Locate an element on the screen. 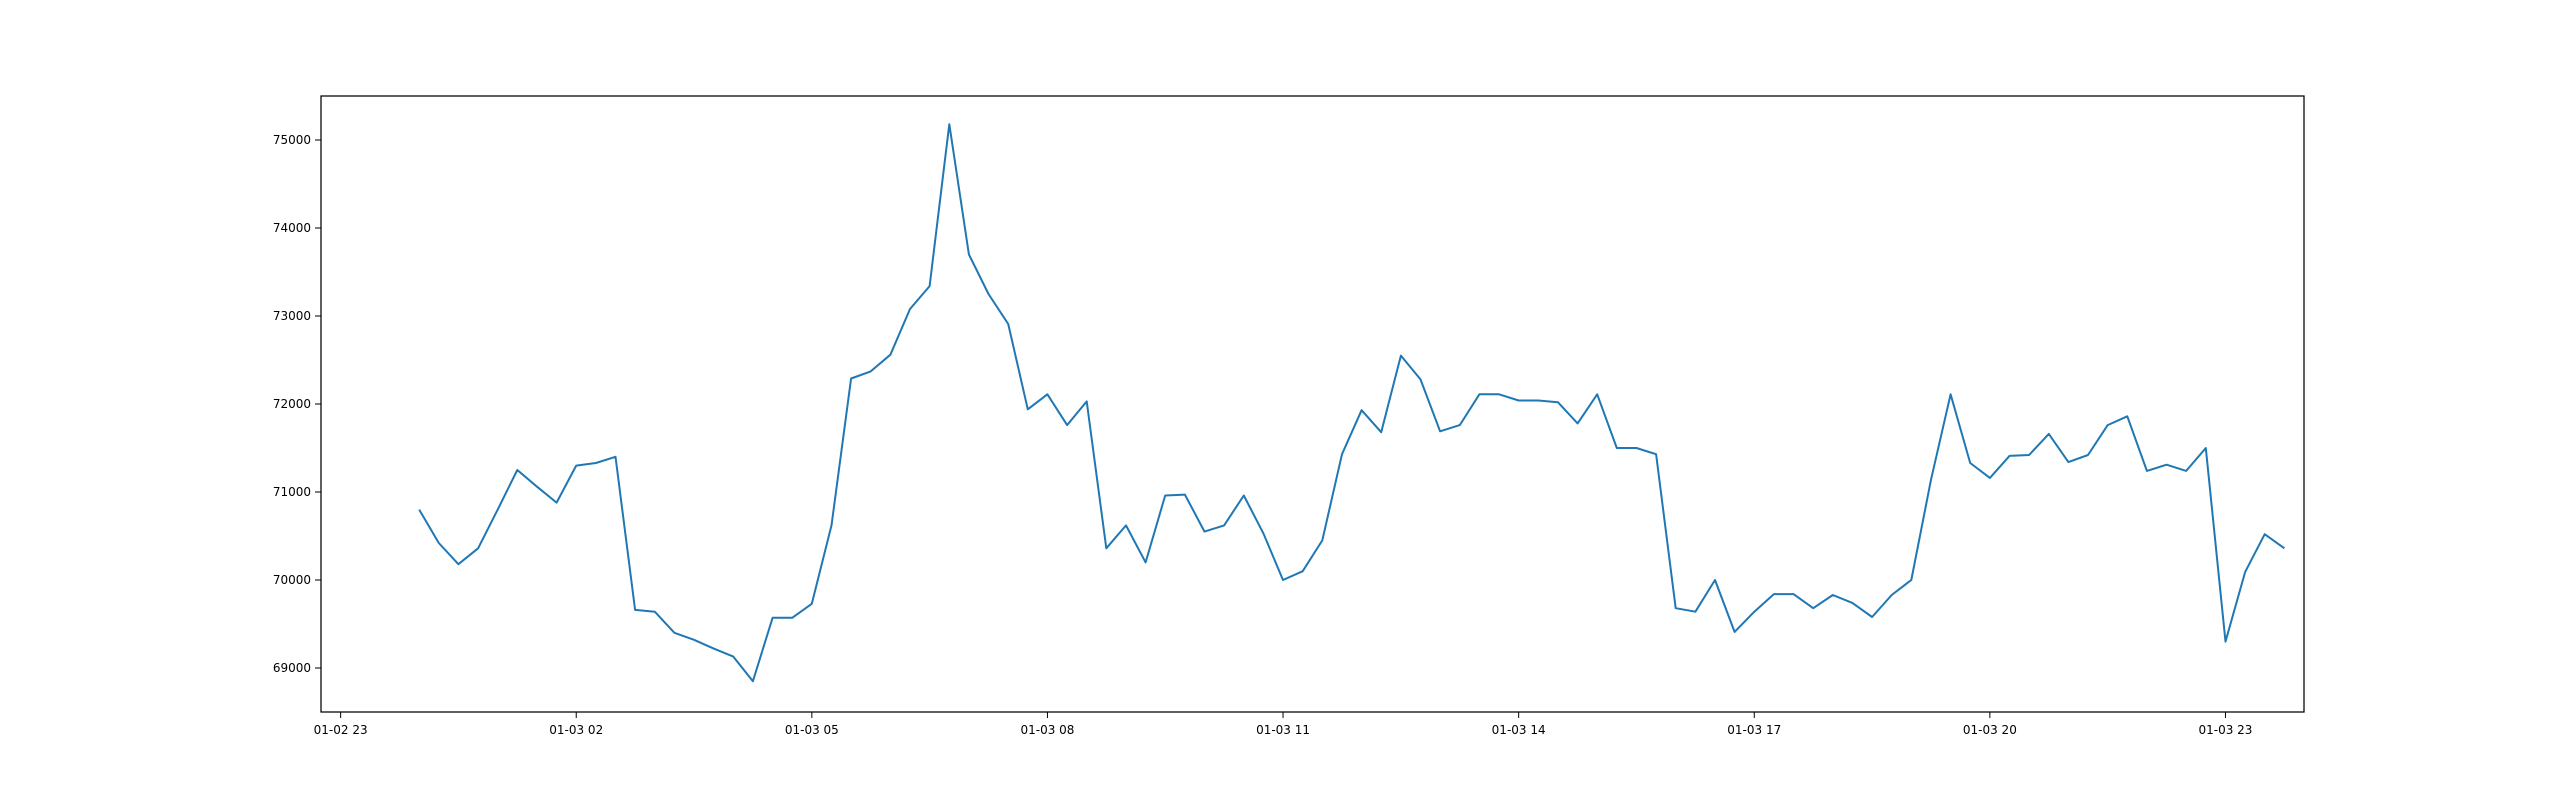 The height and width of the screenshot is (805, 2560). y-tick-label: 74000 is located at coordinates (292, 228).